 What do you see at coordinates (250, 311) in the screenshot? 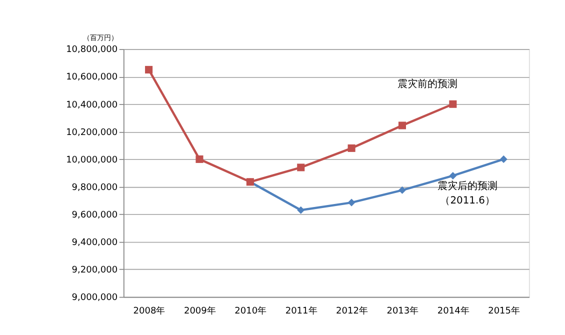
I see `x-tick-label: 2010年` at bounding box center [250, 311].